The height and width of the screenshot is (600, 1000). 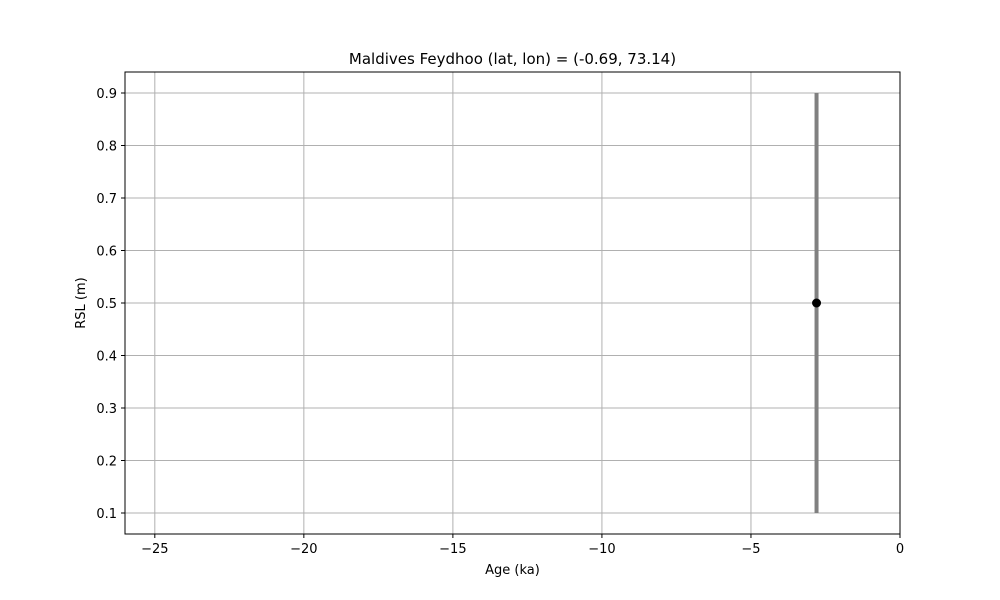 I want to click on x-tick-label: −15, so click(x=452, y=549).